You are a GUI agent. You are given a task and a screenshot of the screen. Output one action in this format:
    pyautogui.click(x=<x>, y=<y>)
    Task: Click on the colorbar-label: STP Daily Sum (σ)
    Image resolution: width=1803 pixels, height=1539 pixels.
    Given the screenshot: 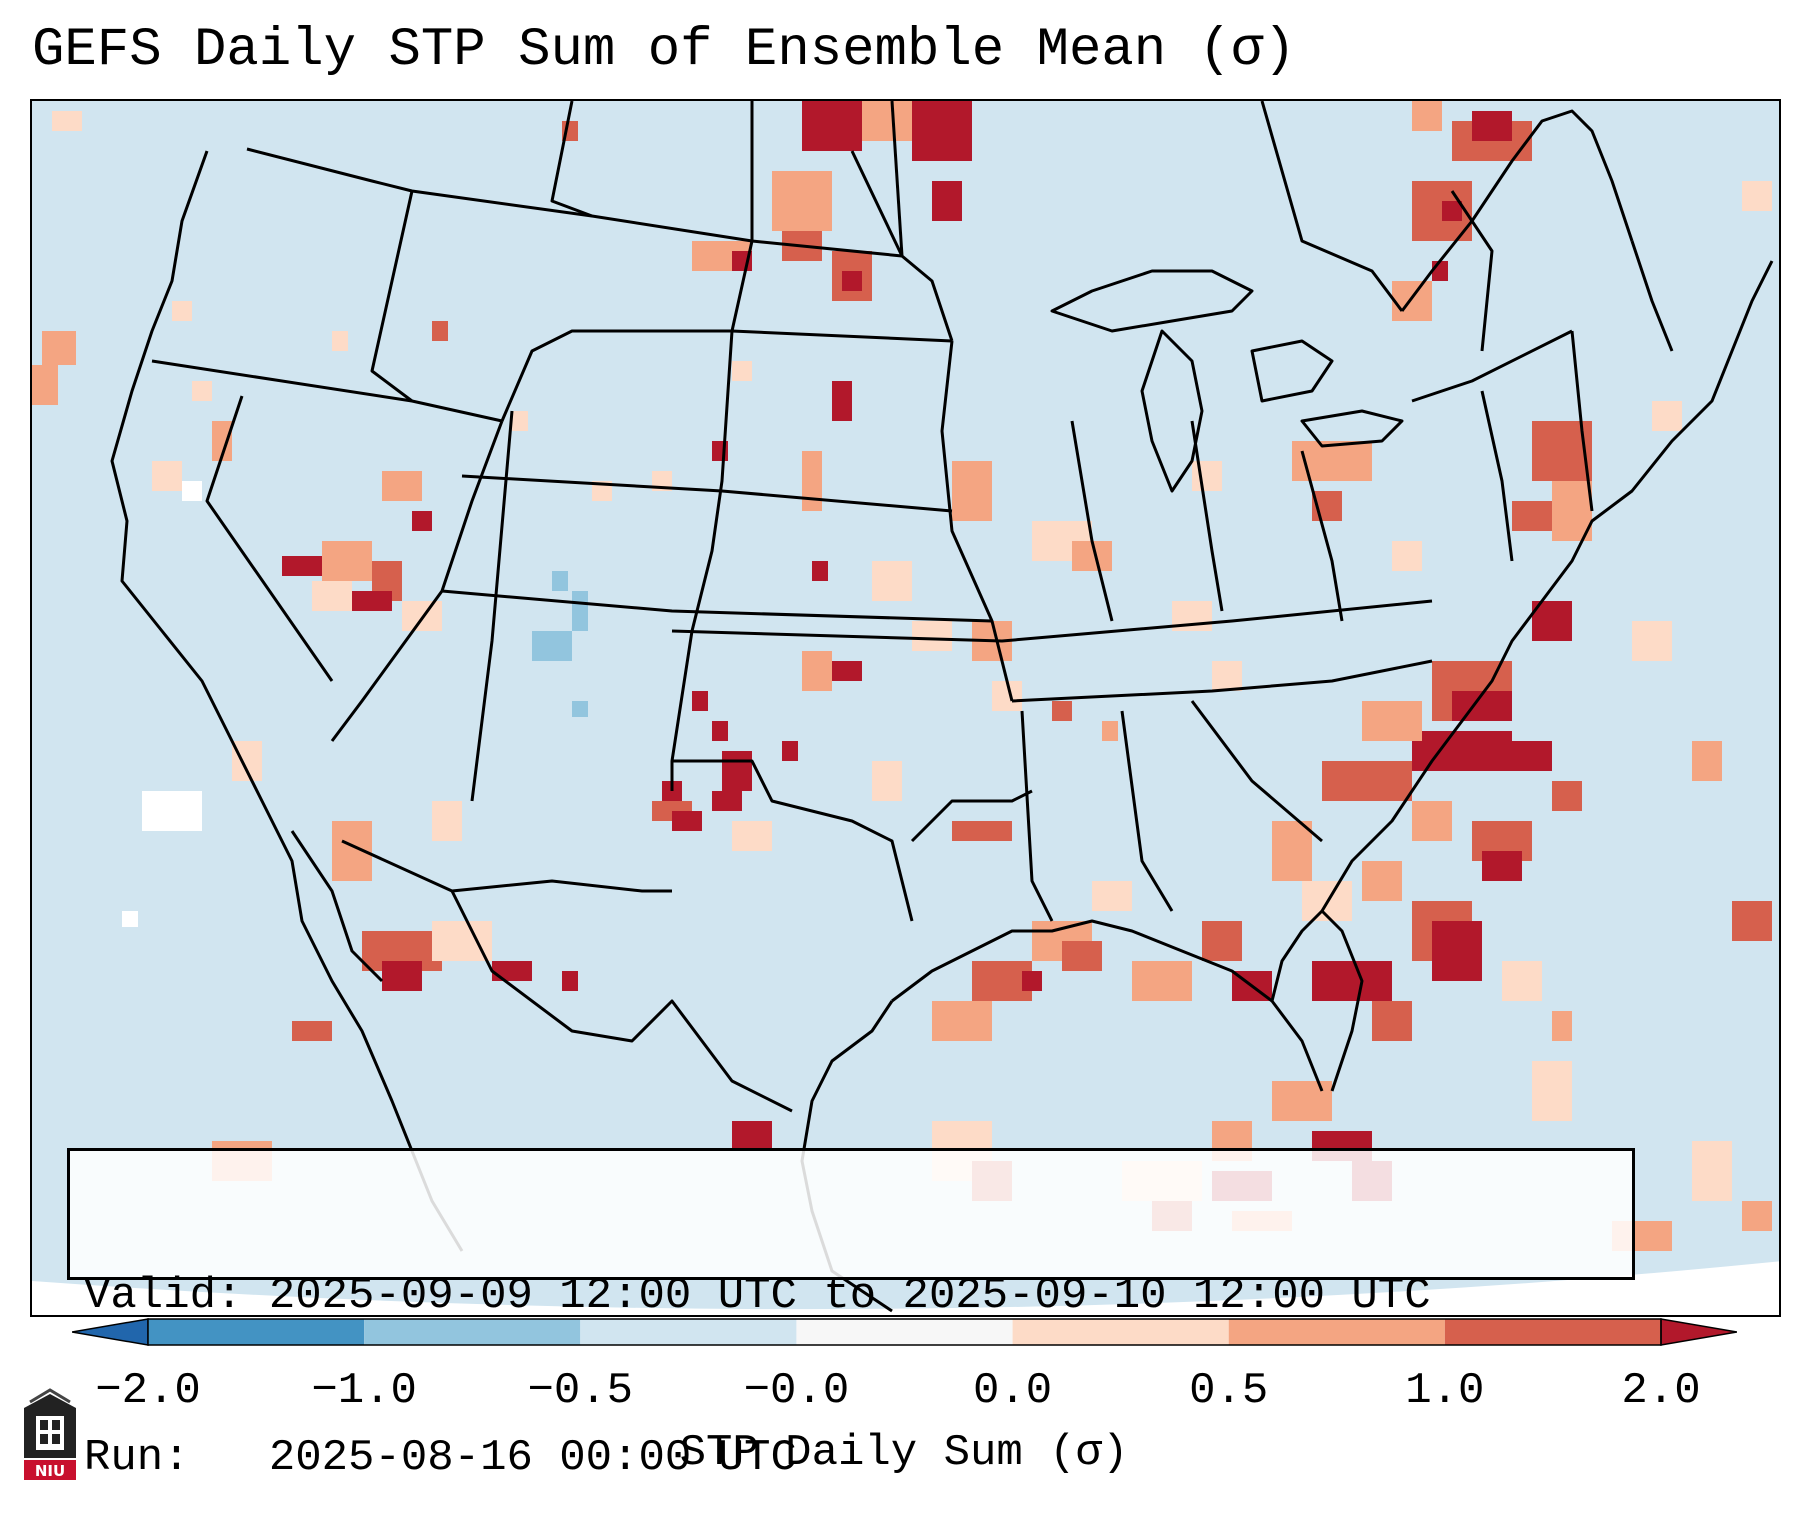 What is the action you would take?
    pyautogui.click(x=904, y=1453)
    